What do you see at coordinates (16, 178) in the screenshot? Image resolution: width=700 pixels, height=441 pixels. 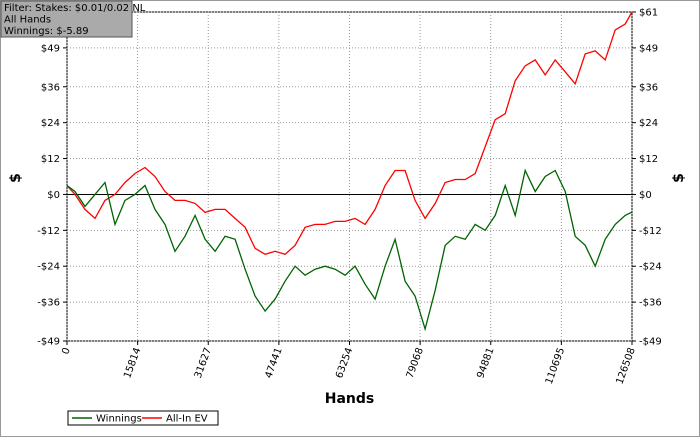 I see `y-axis-label: $` at bounding box center [16, 178].